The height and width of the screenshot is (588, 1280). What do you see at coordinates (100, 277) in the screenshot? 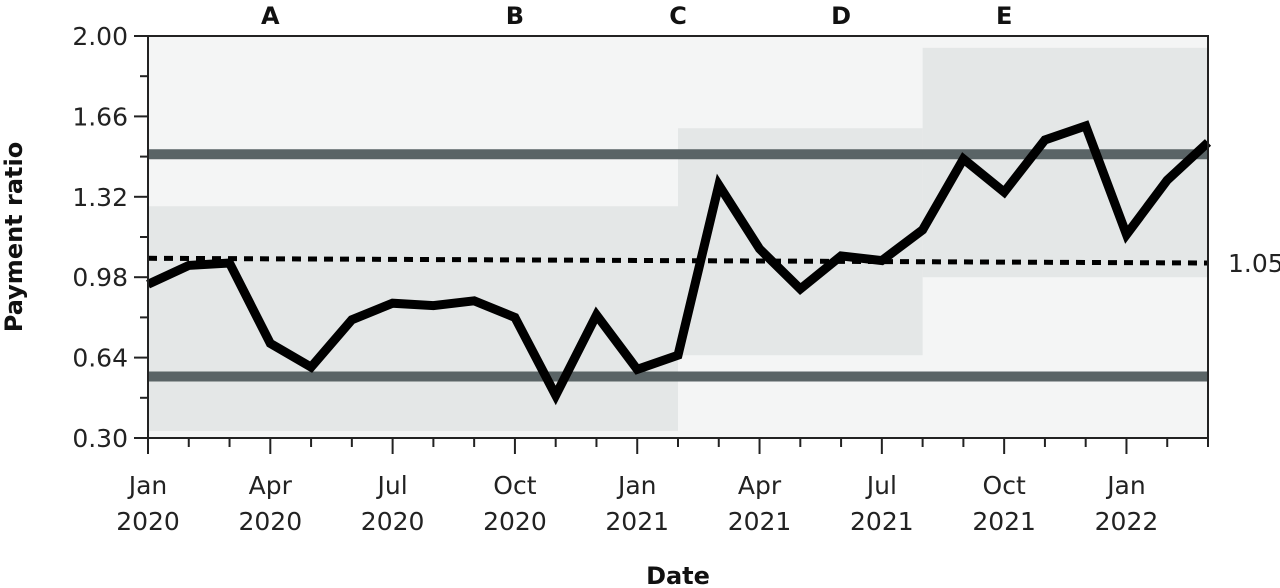
I see `y-tick-label: 0.98` at bounding box center [100, 277].